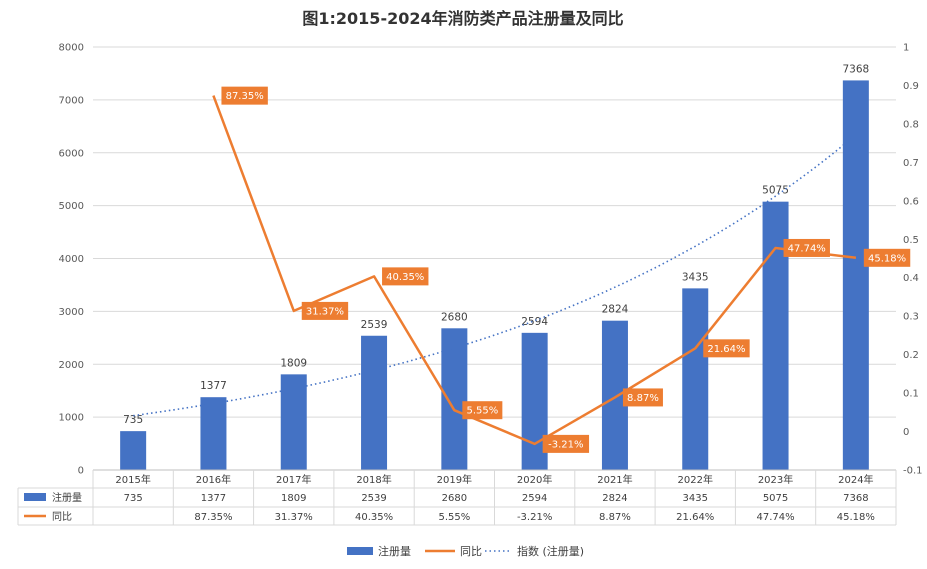 This screenshot has width=927, height=569. What do you see at coordinates (133, 498) in the screenshot?
I see `table-cell: 735` at bounding box center [133, 498].